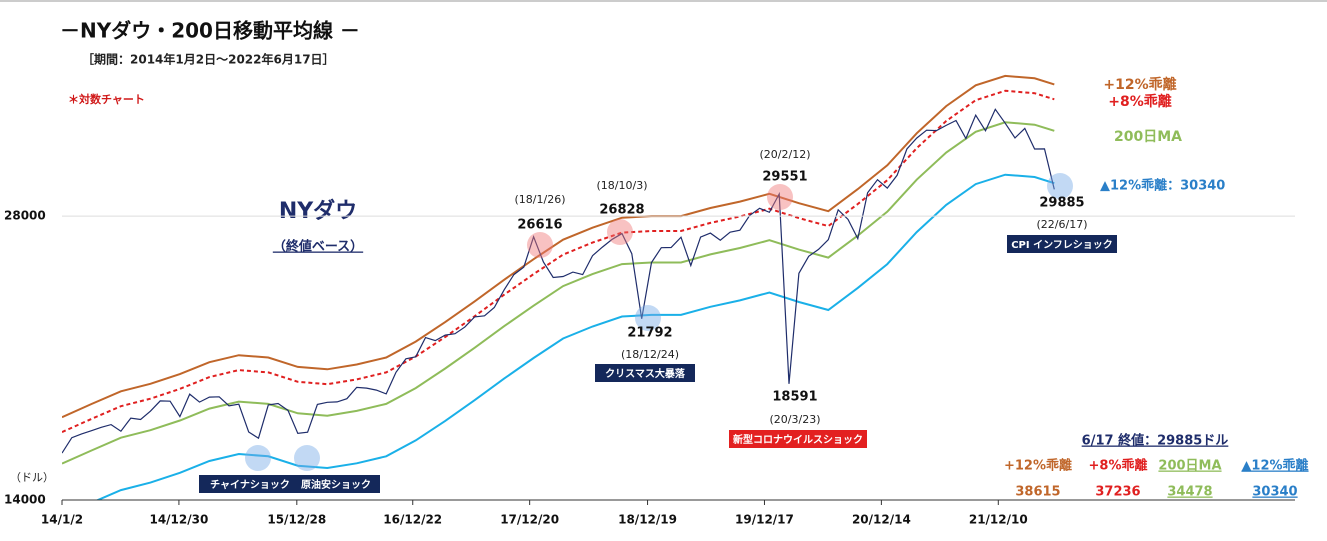 The image size is (1327, 541). I want to click on y-unit: （ドル）, so click(32, 477).